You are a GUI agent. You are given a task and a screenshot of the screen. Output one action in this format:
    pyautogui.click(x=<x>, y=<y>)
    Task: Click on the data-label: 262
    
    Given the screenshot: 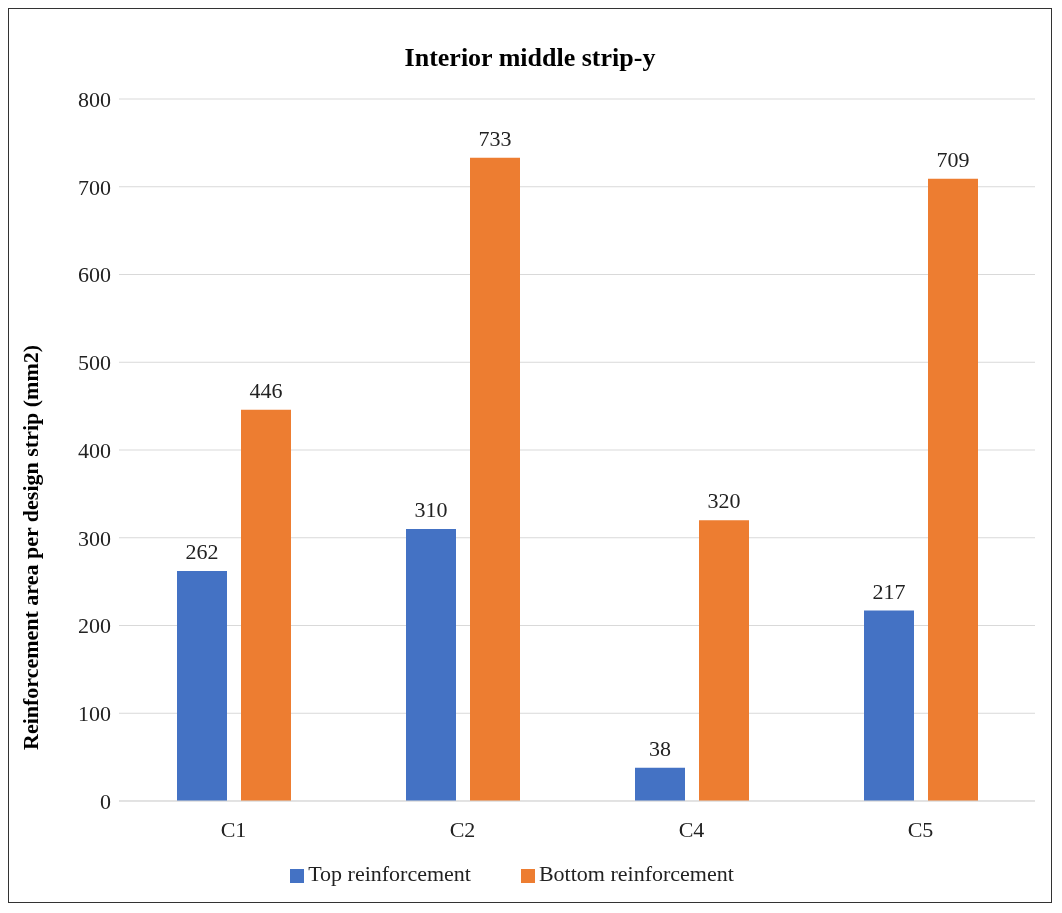 What is the action you would take?
    pyautogui.click(x=202, y=552)
    